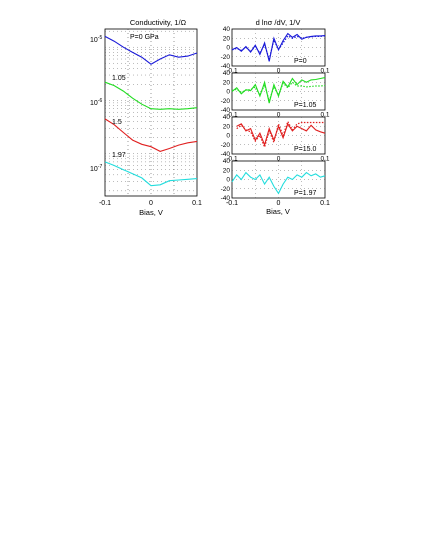  I want to click on left-ytick-0: 10⁻⁵, so click(96, 39).